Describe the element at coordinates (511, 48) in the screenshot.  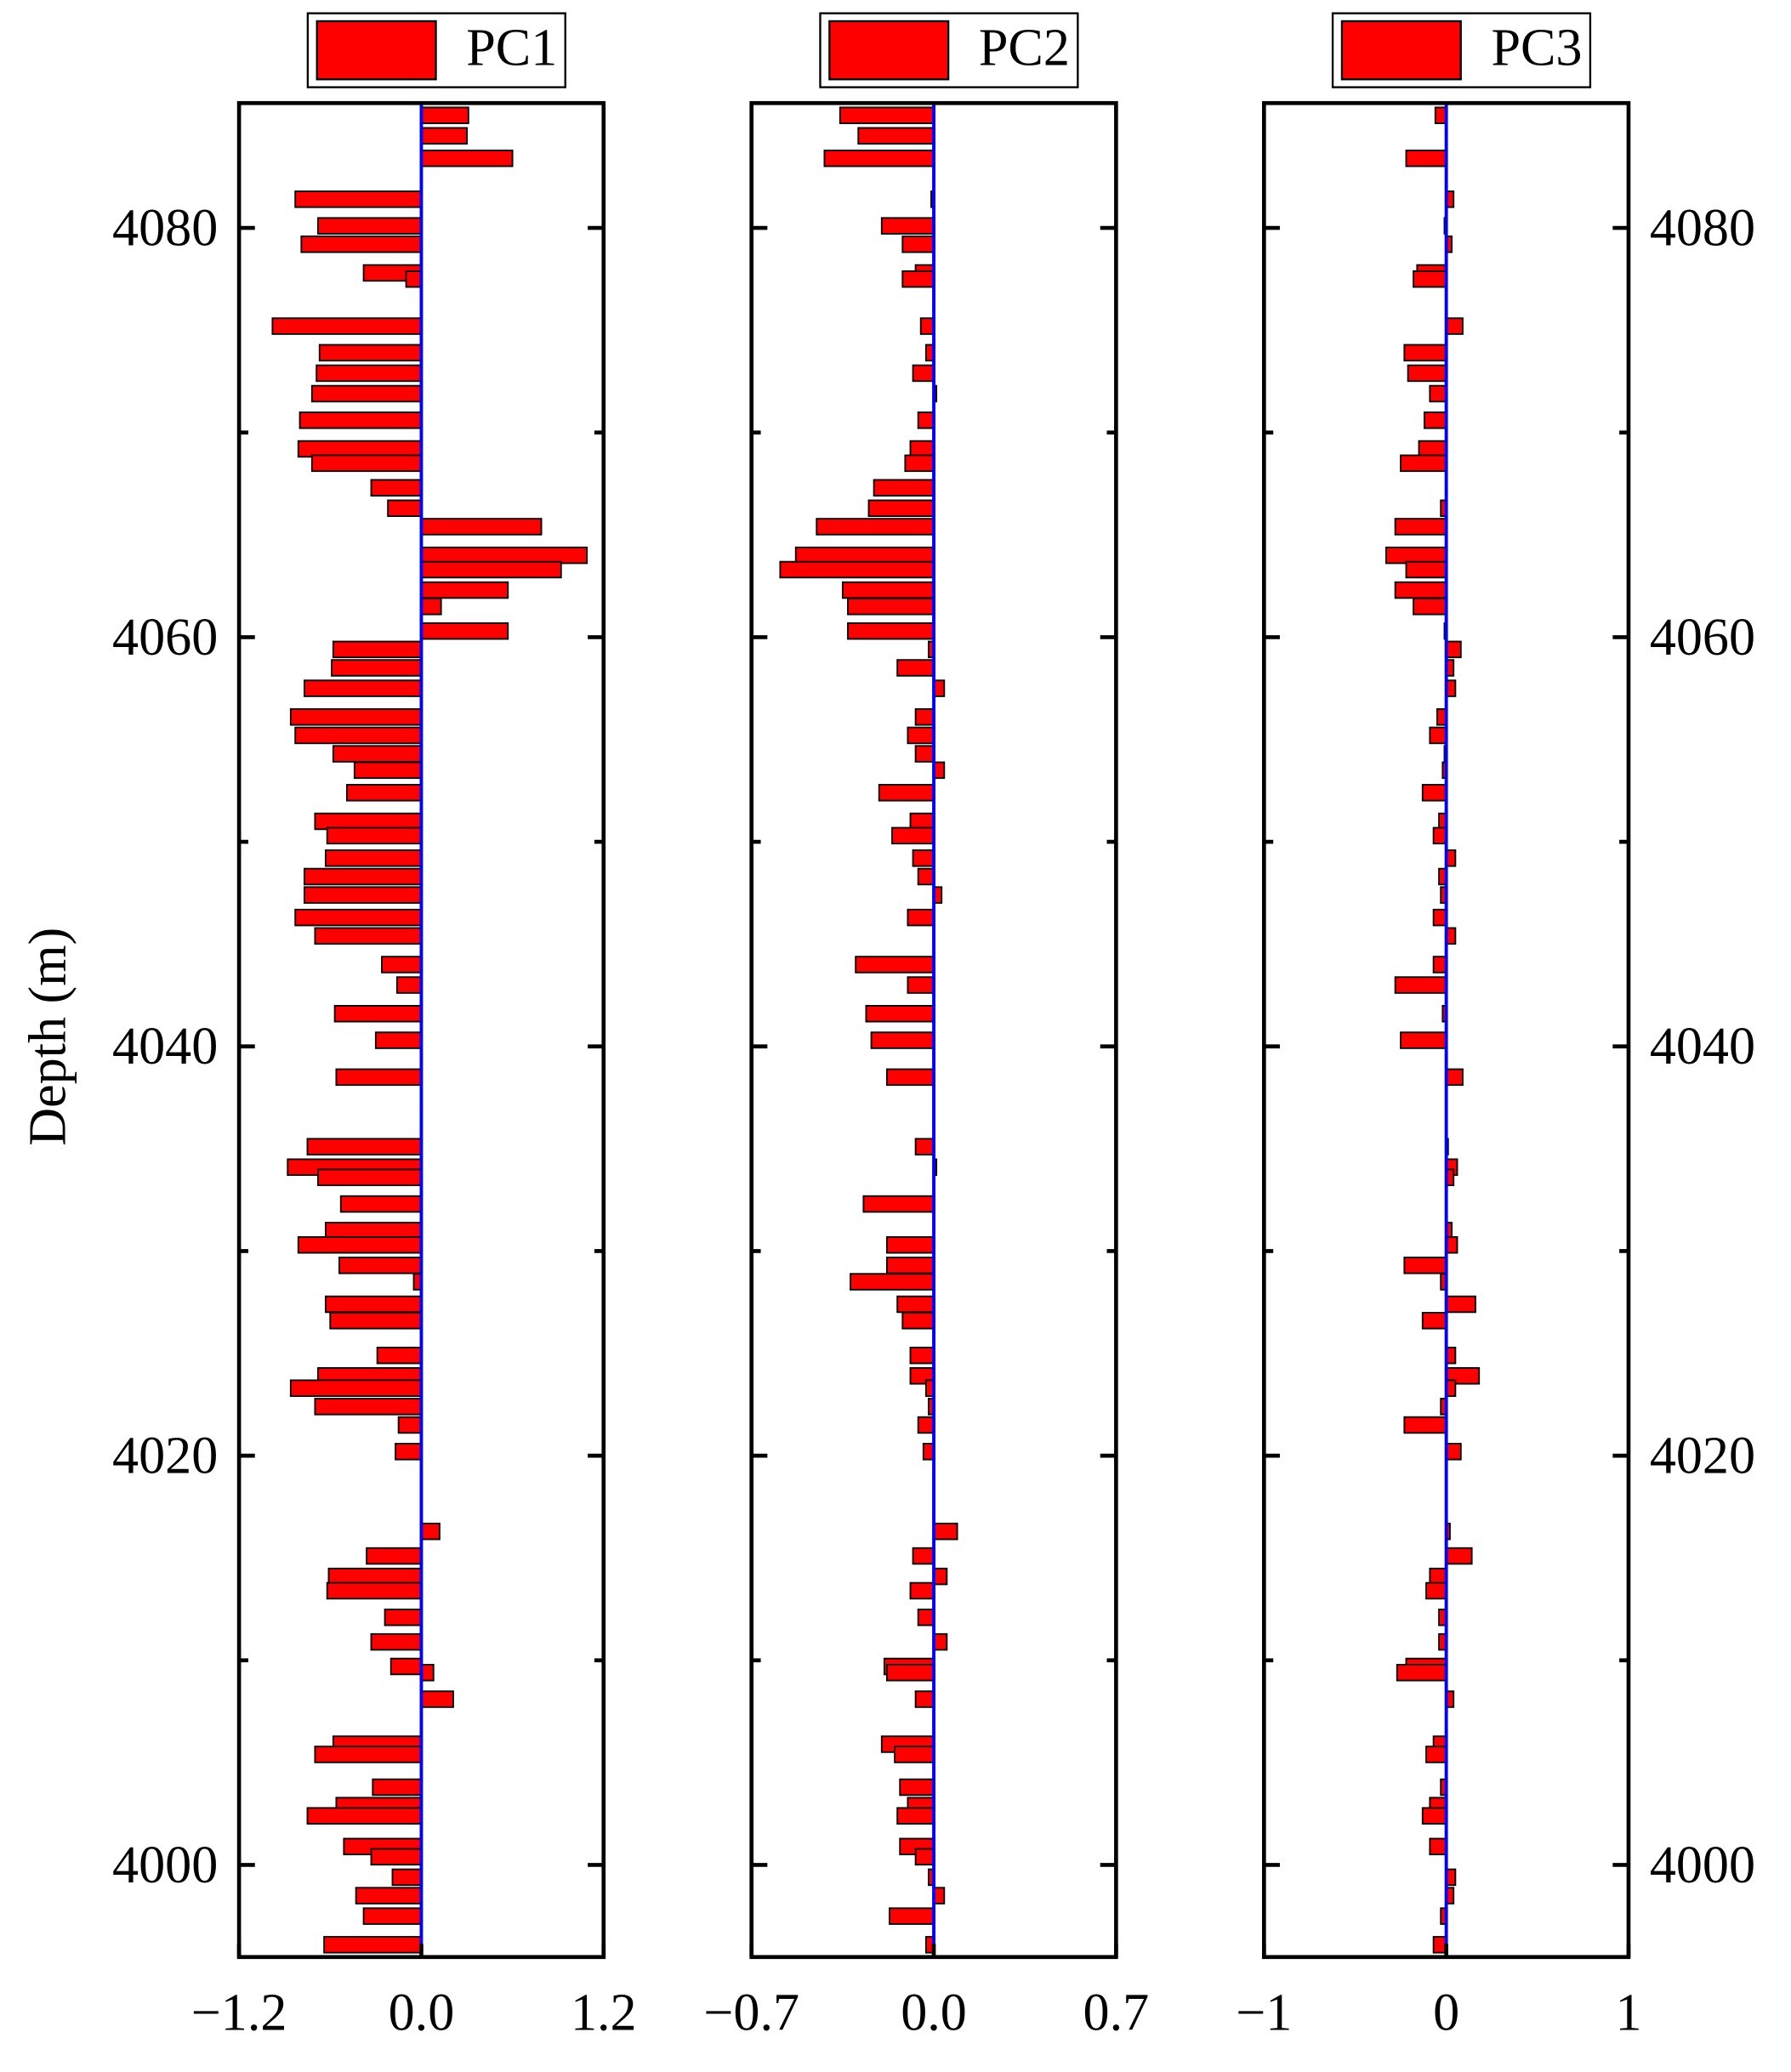
I see `legend-label: PC1` at that location.